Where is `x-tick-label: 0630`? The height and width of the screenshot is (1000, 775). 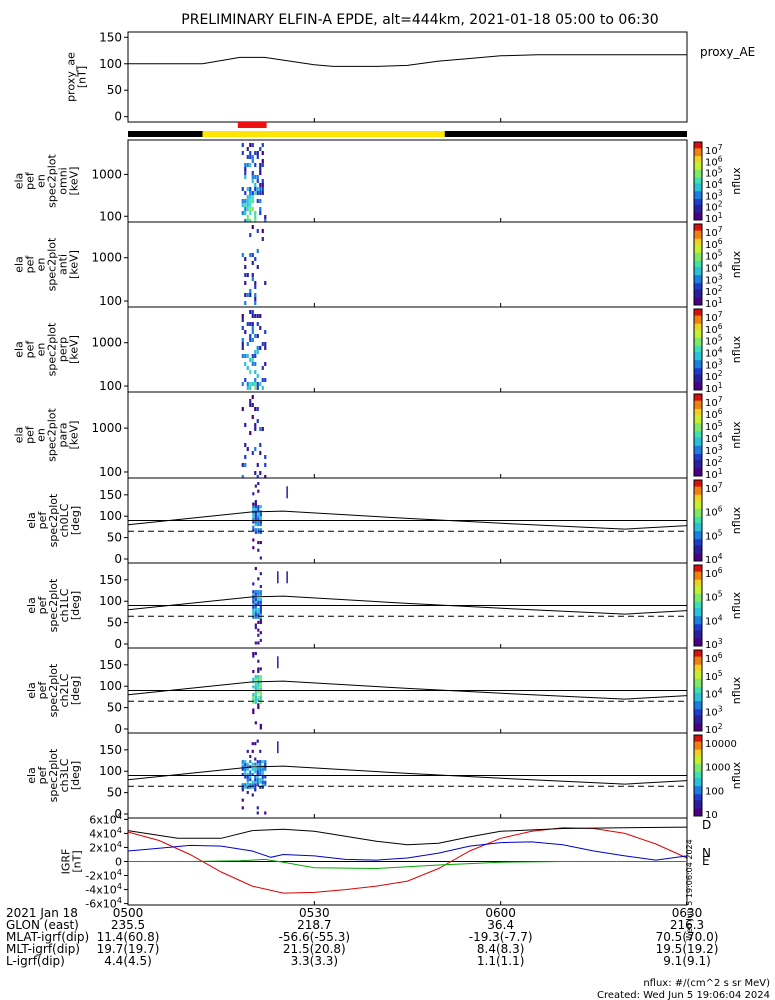 x-tick-label: 0630 is located at coordinates (687, 913).